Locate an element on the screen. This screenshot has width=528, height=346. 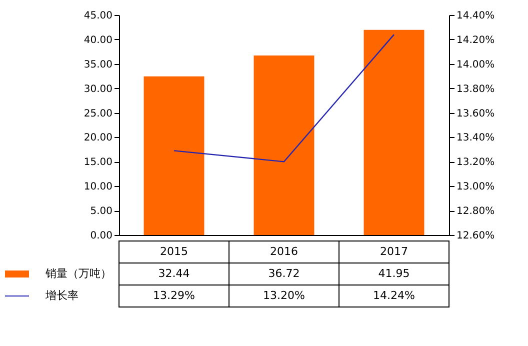
y-tick-label: 45.00 is located at coordinates (98, 16).